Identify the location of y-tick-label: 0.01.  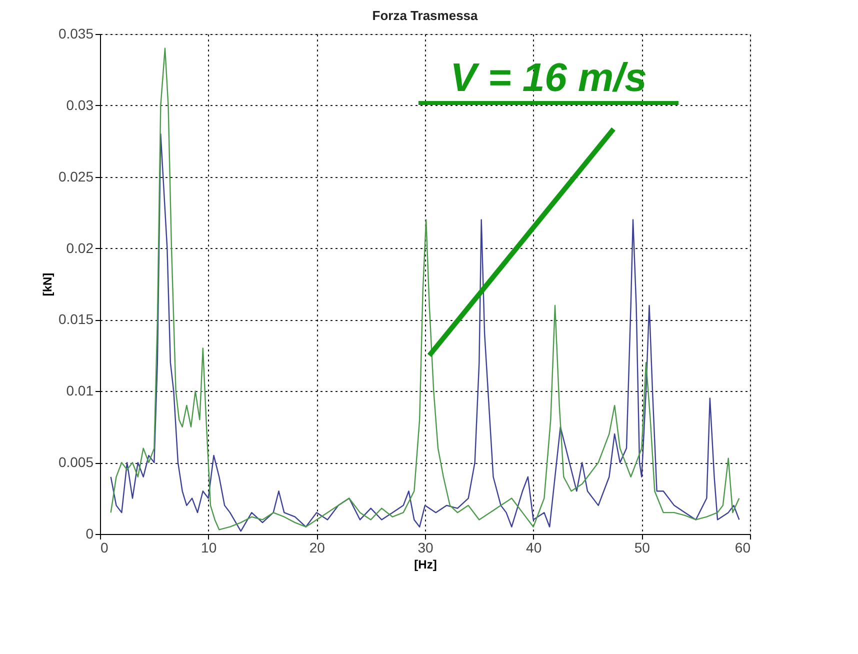
(80, 390).